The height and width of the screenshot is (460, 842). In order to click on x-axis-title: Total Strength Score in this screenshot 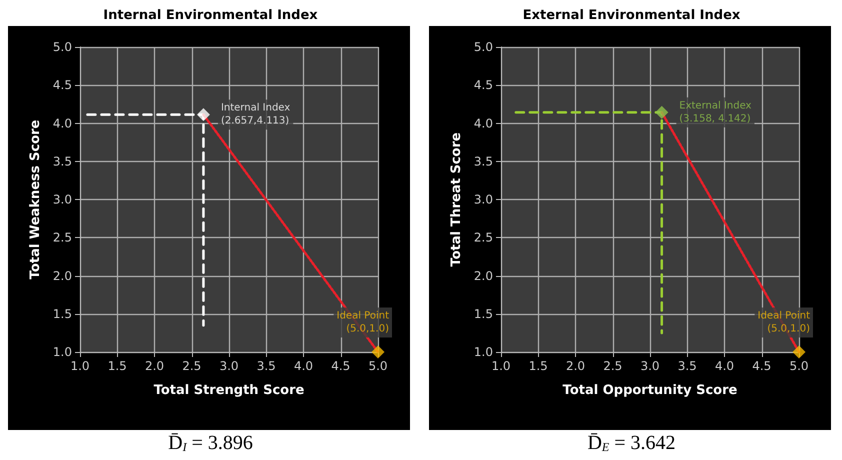, I will do `click(229, 390)`.